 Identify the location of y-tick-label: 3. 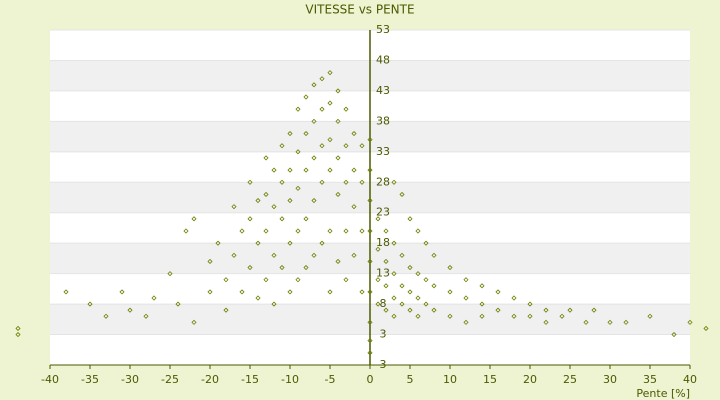
(383, 334).